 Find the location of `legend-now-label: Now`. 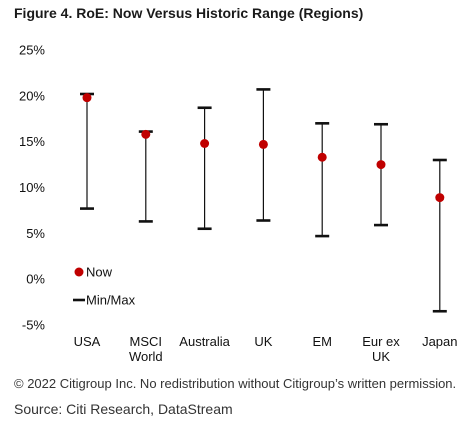

legend-now-label: Now is located at coordinates (99, 272).